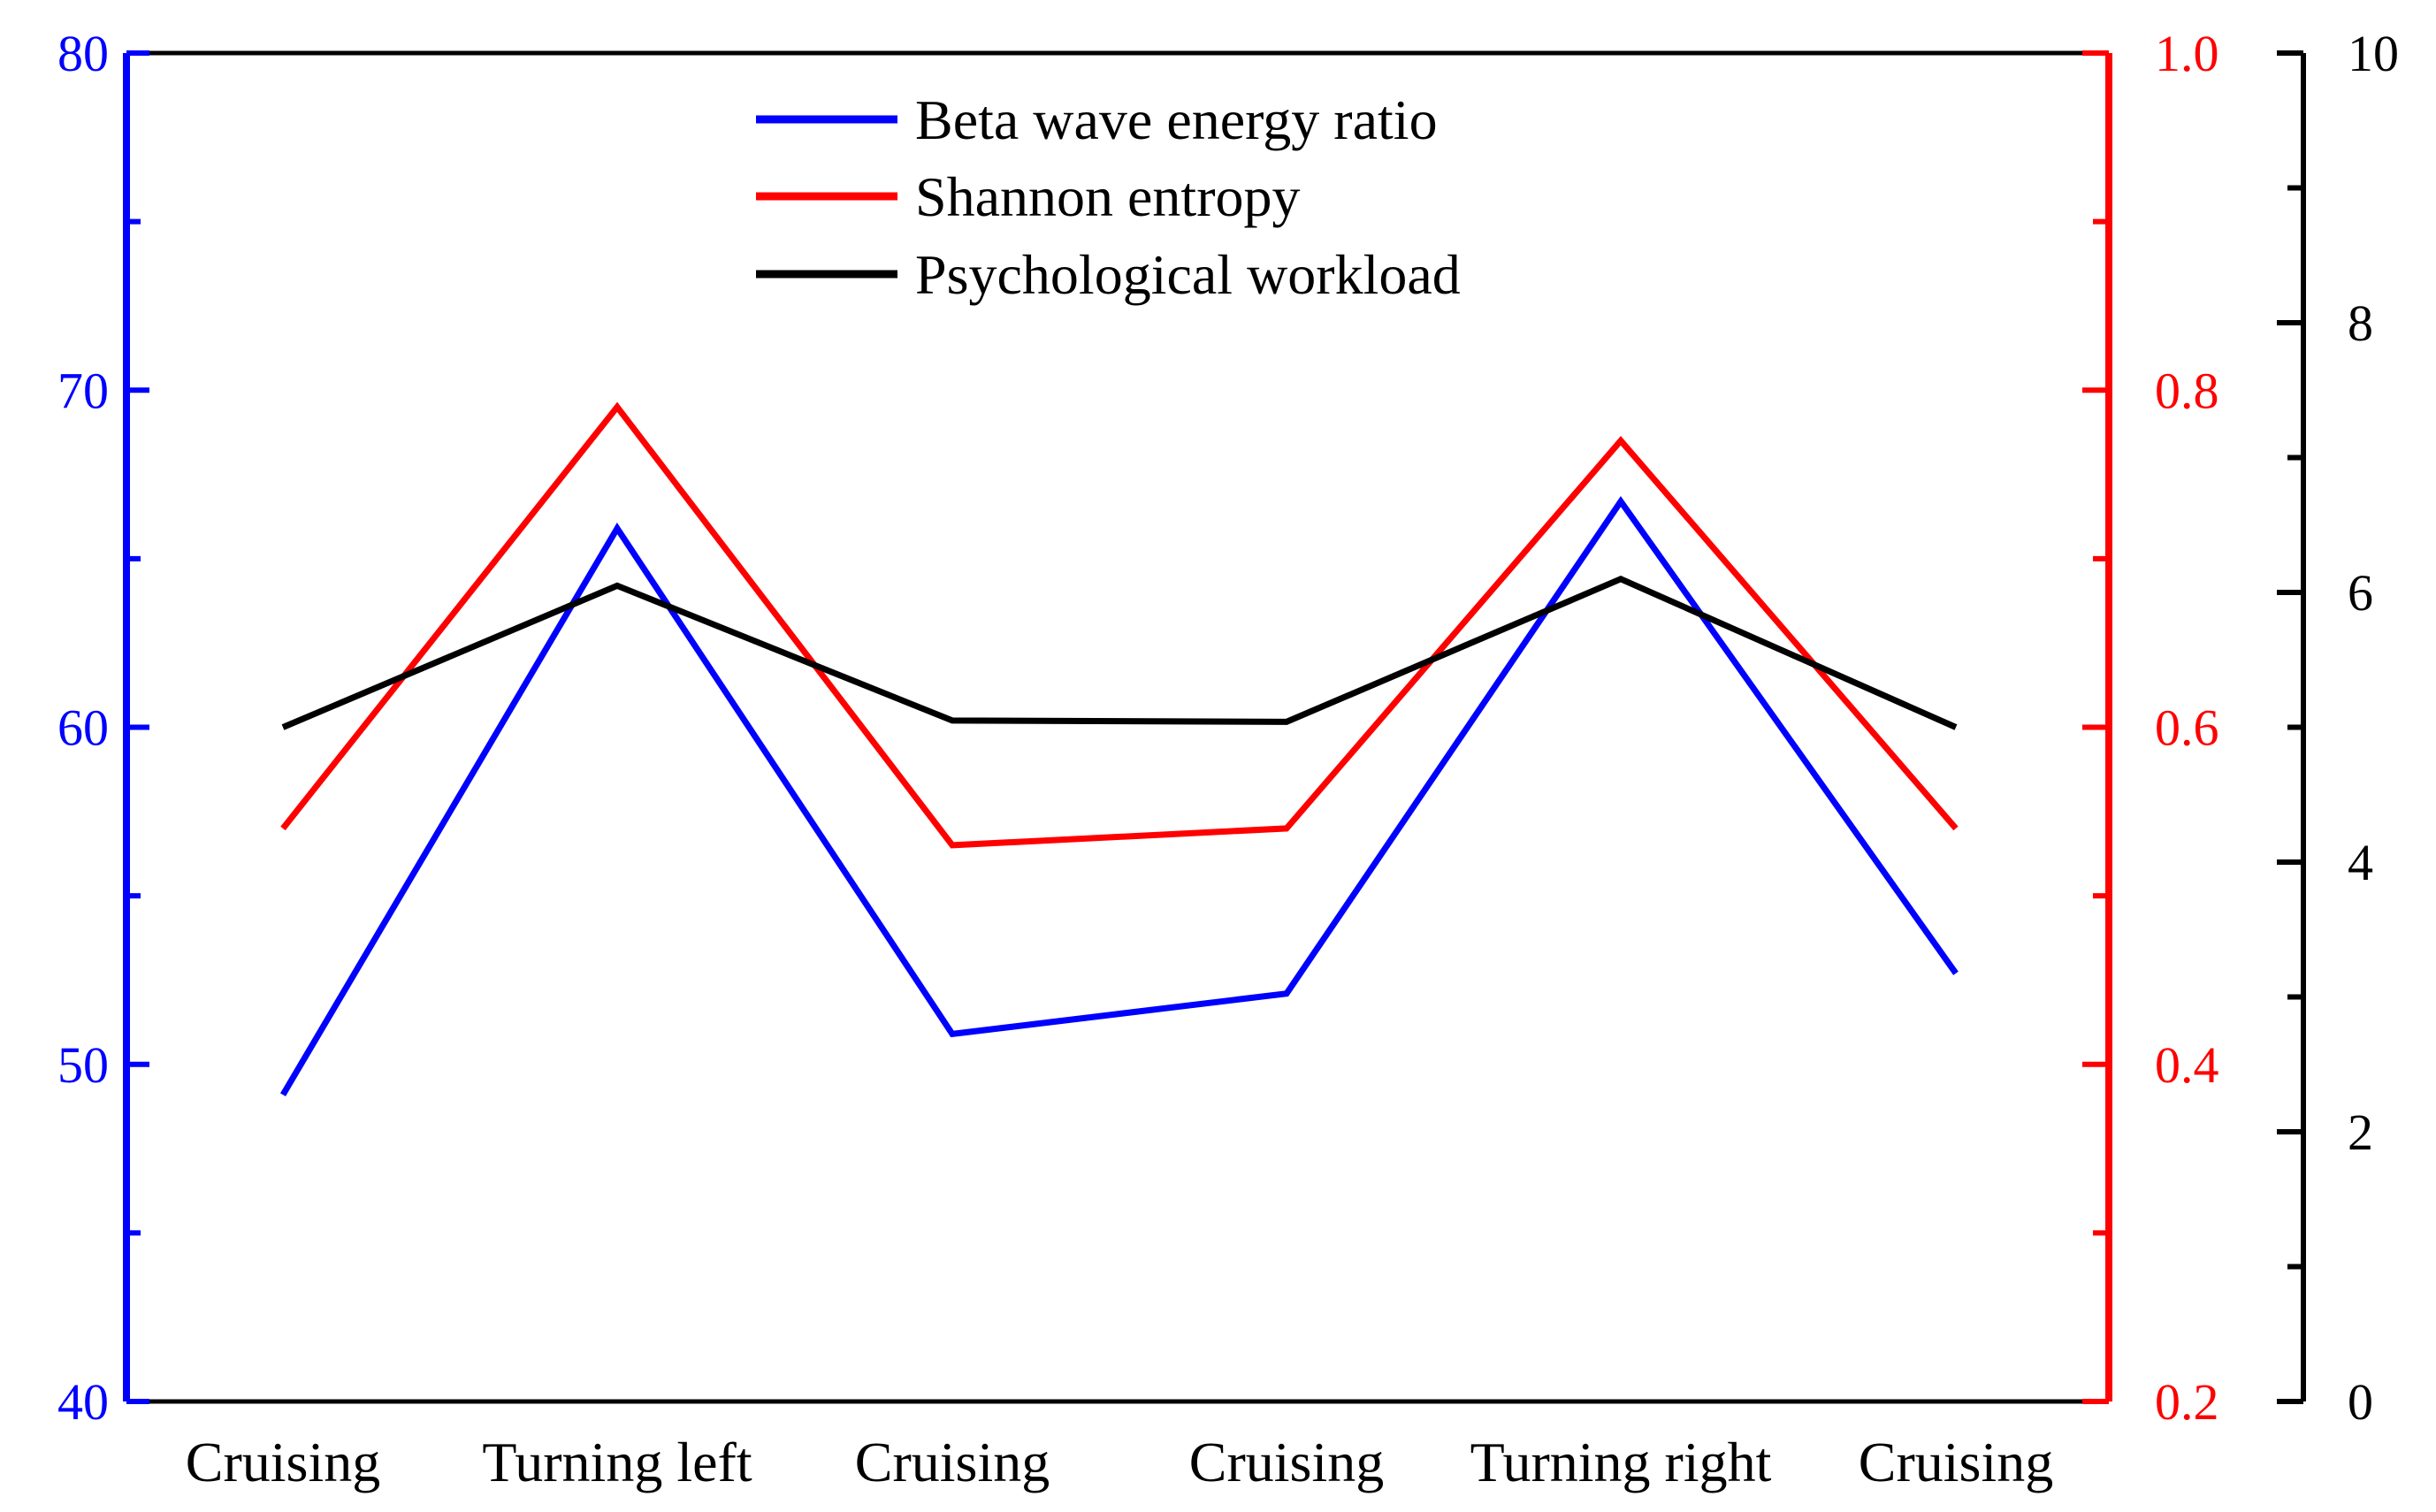 This screenshot has width=2436, height=1512. What do you see at coordinates (1119, 652) in the screenshot?
I see `series-line-psychological-workload` at bounding box center [1119, 652].